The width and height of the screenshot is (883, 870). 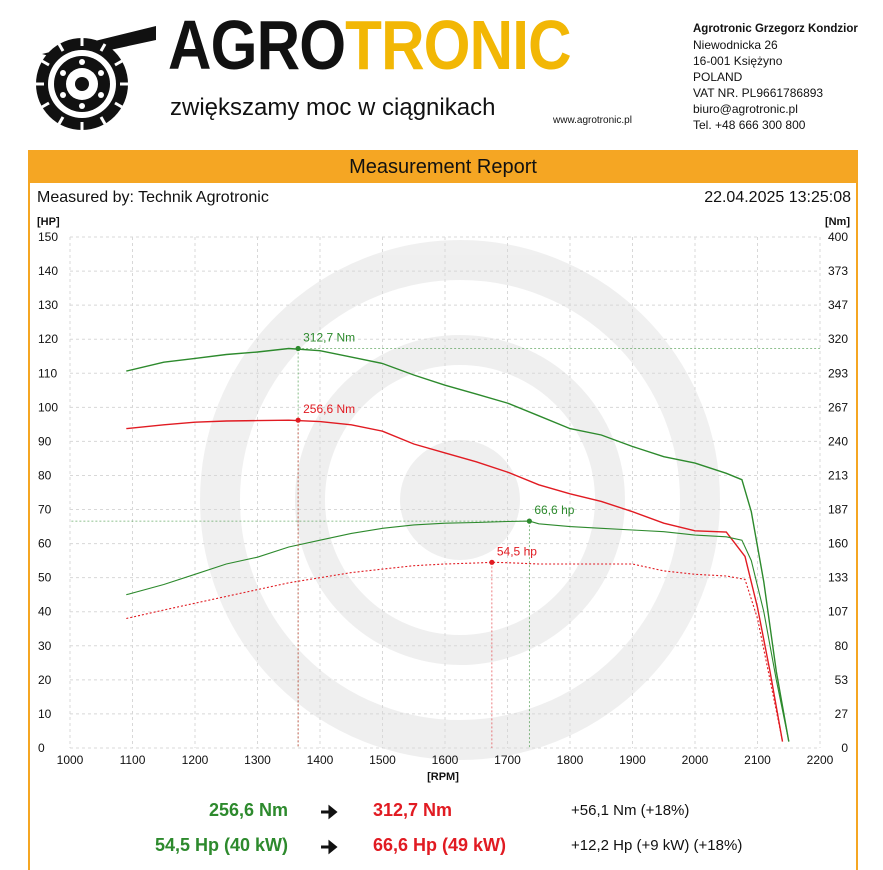 What do you see at coordinates (820, 760) in the screenshot?
I see `x-tick-label: 2200` at bounding box center [820, 760].